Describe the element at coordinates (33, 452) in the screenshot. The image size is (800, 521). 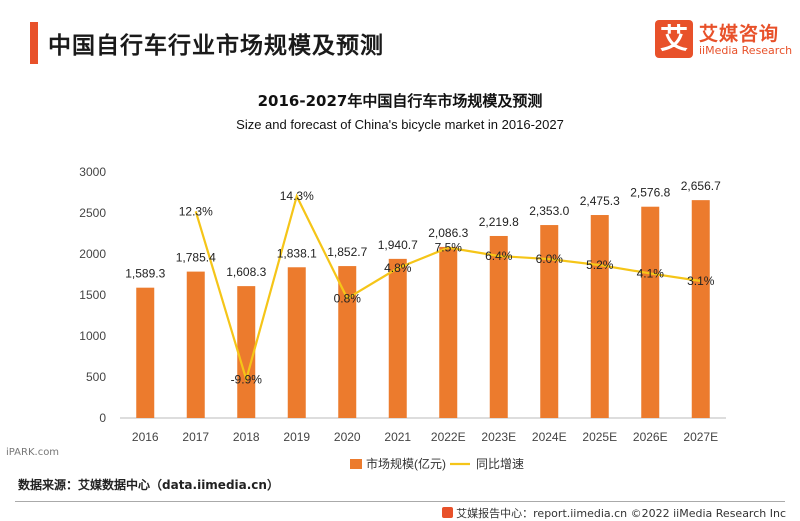
I see `watermark: iPARK.com` at that location.